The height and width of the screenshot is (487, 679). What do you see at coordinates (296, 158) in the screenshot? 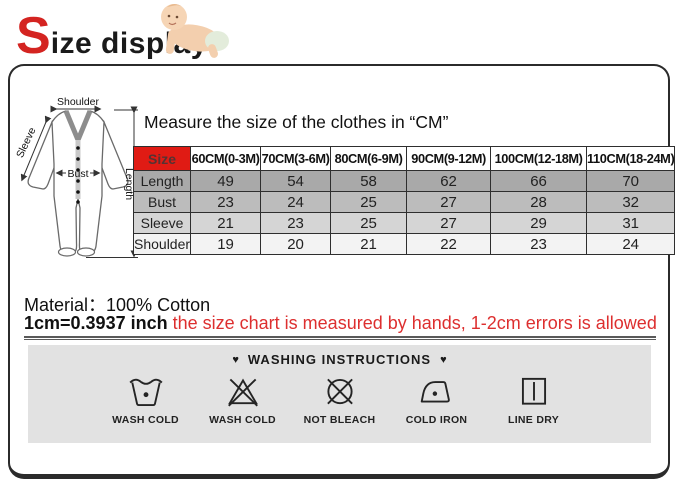
I see `size-column-header: 70CM(3-6M)` at bounding box center [296, 158].